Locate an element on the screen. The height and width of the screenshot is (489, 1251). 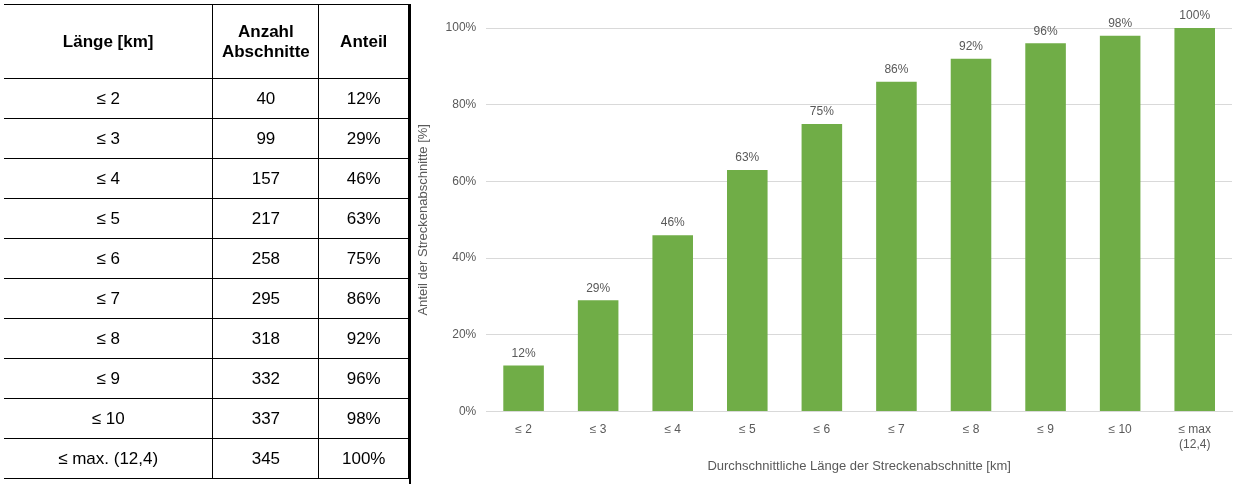
y-tick-label: 60% is located at coordinates (464, 180).